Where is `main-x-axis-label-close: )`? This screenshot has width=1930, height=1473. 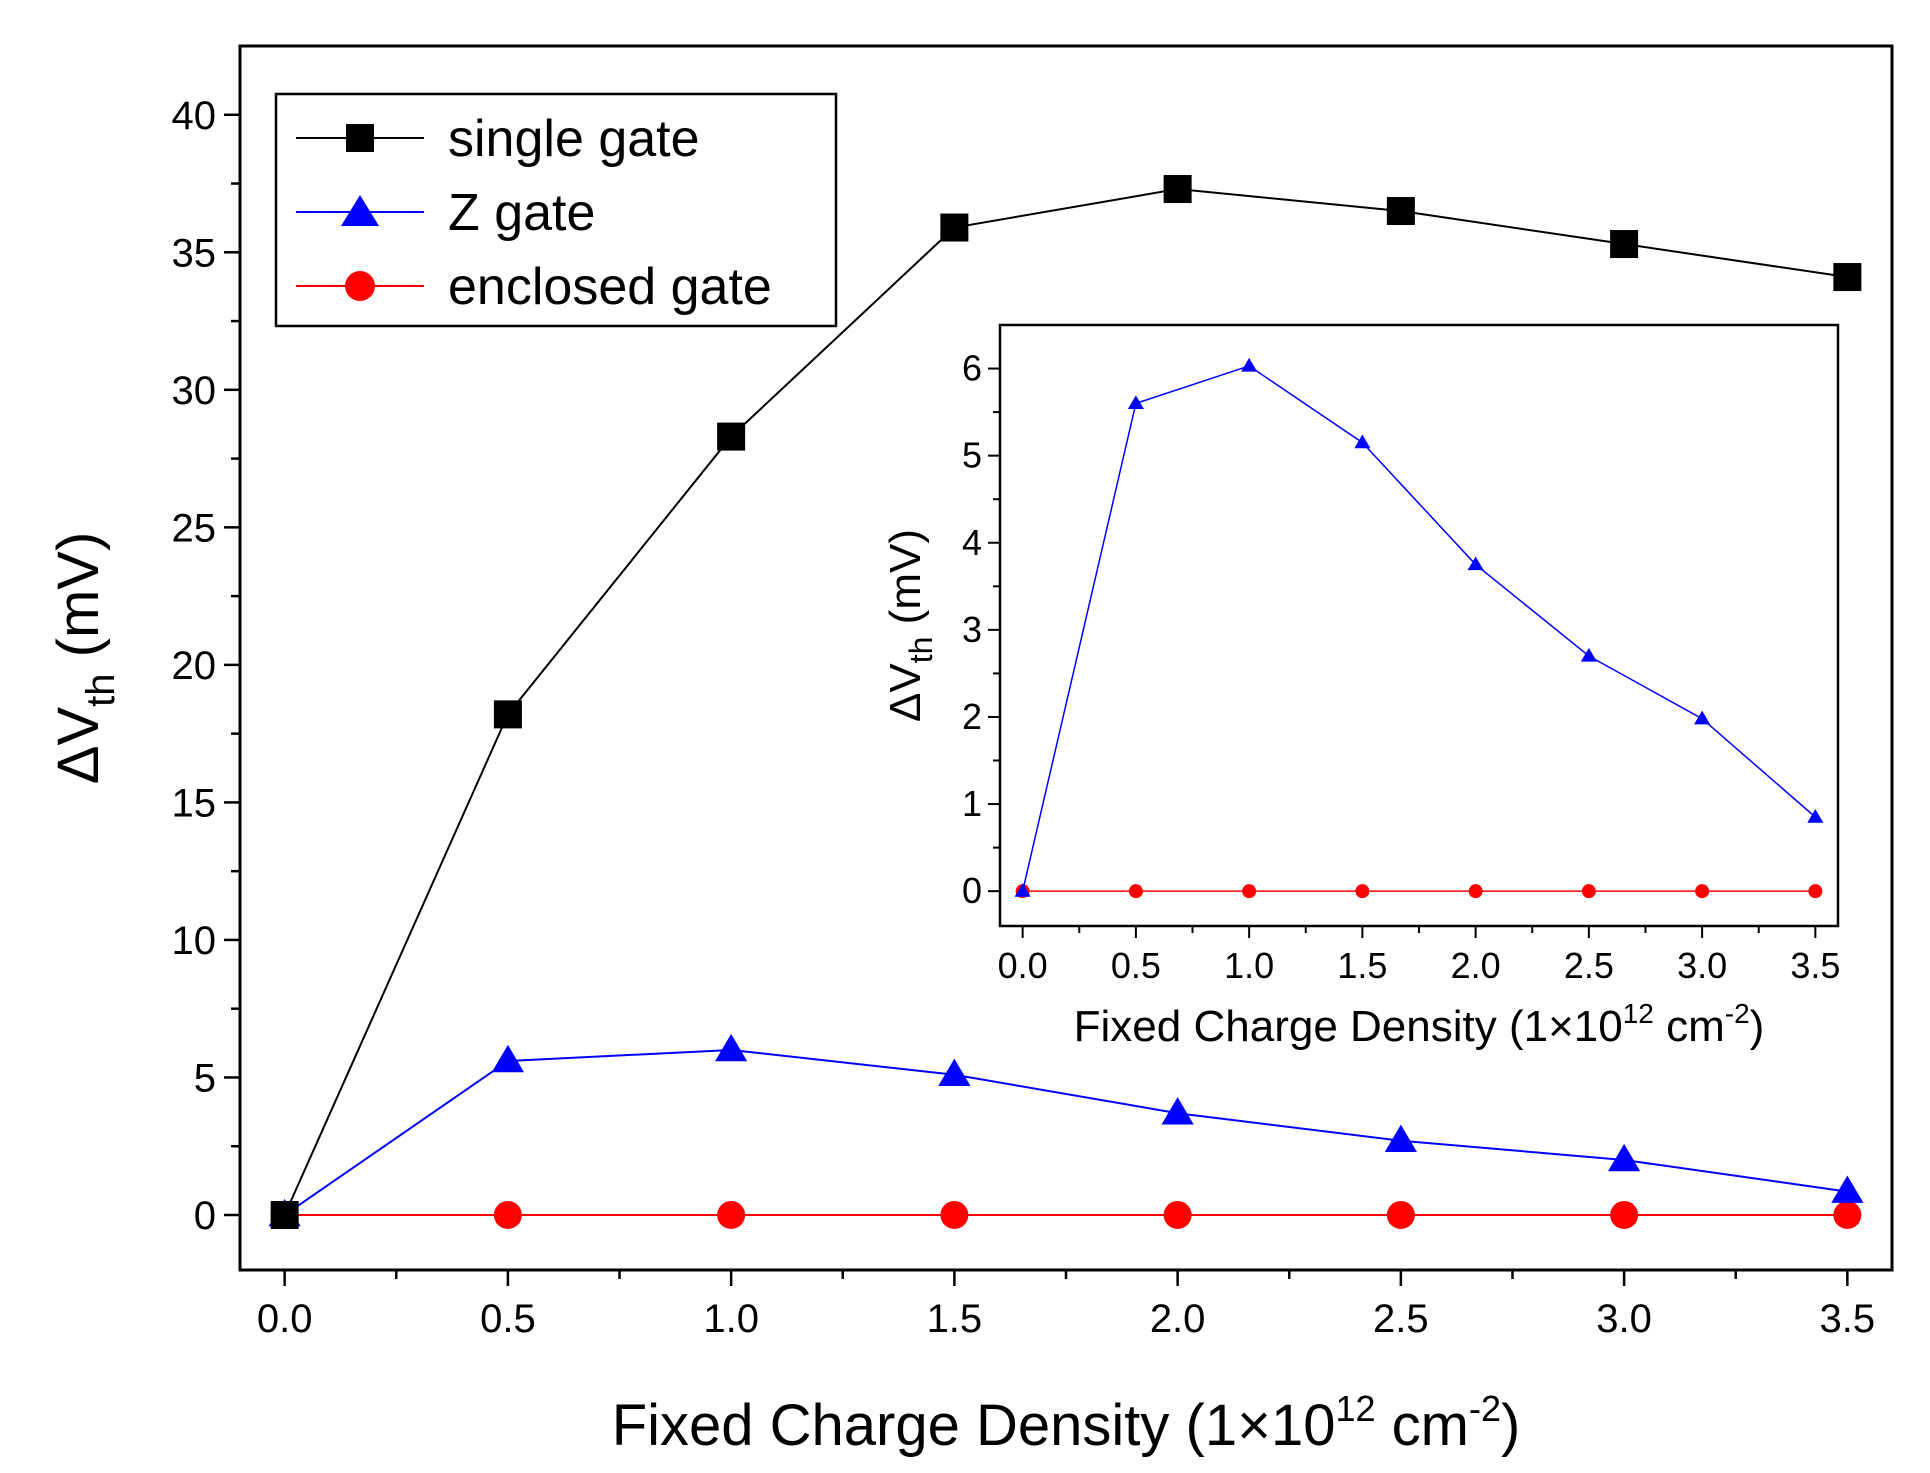 main-x-axis-label-close: ) is located at coordinates (1510, 1425).